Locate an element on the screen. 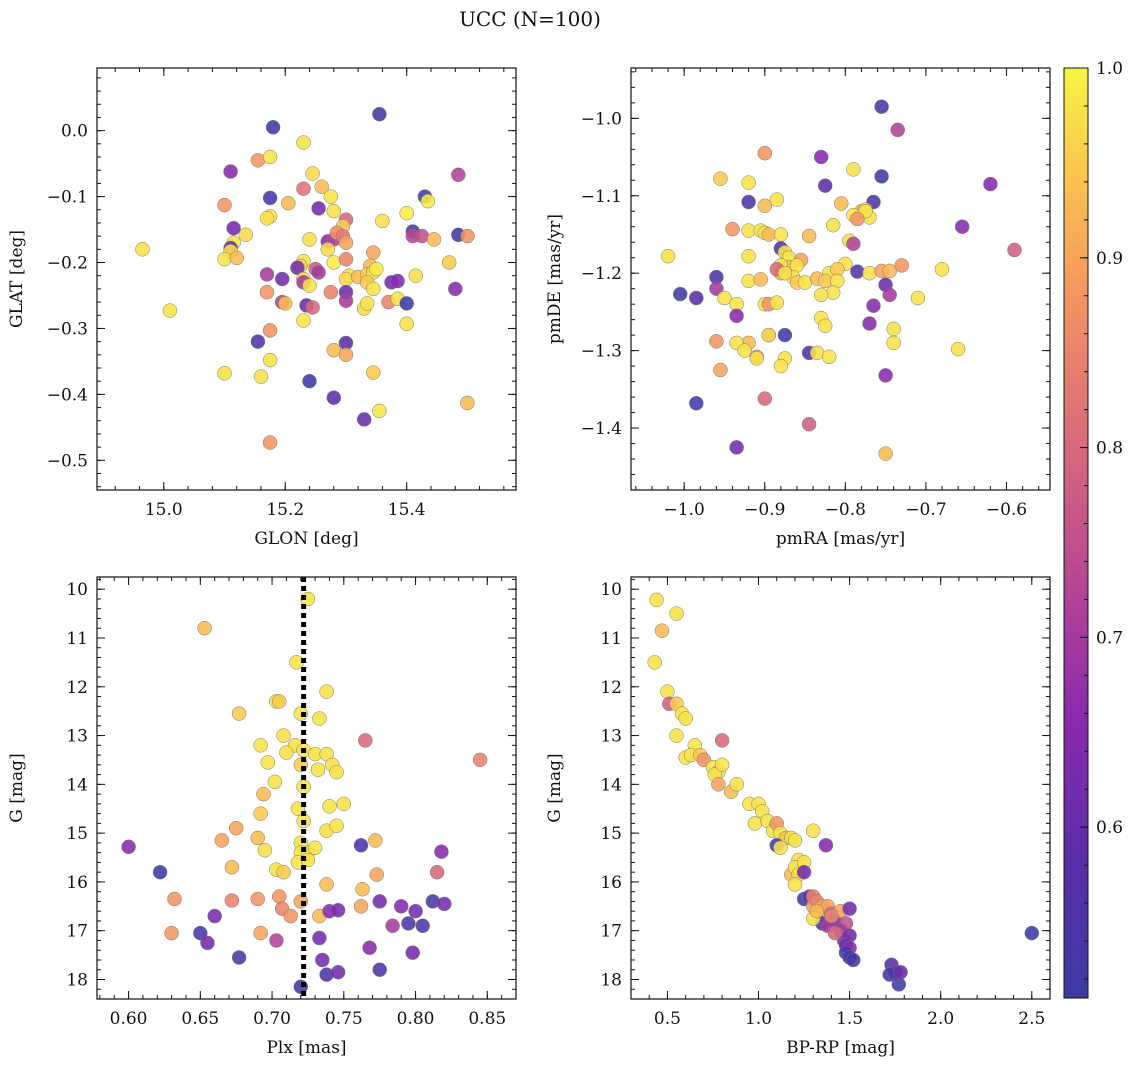 Image resolution: width=1136 pixels, height=1067 pixels. colorbar-tick-label: 1.0 is located at coordinates (1109, 69).